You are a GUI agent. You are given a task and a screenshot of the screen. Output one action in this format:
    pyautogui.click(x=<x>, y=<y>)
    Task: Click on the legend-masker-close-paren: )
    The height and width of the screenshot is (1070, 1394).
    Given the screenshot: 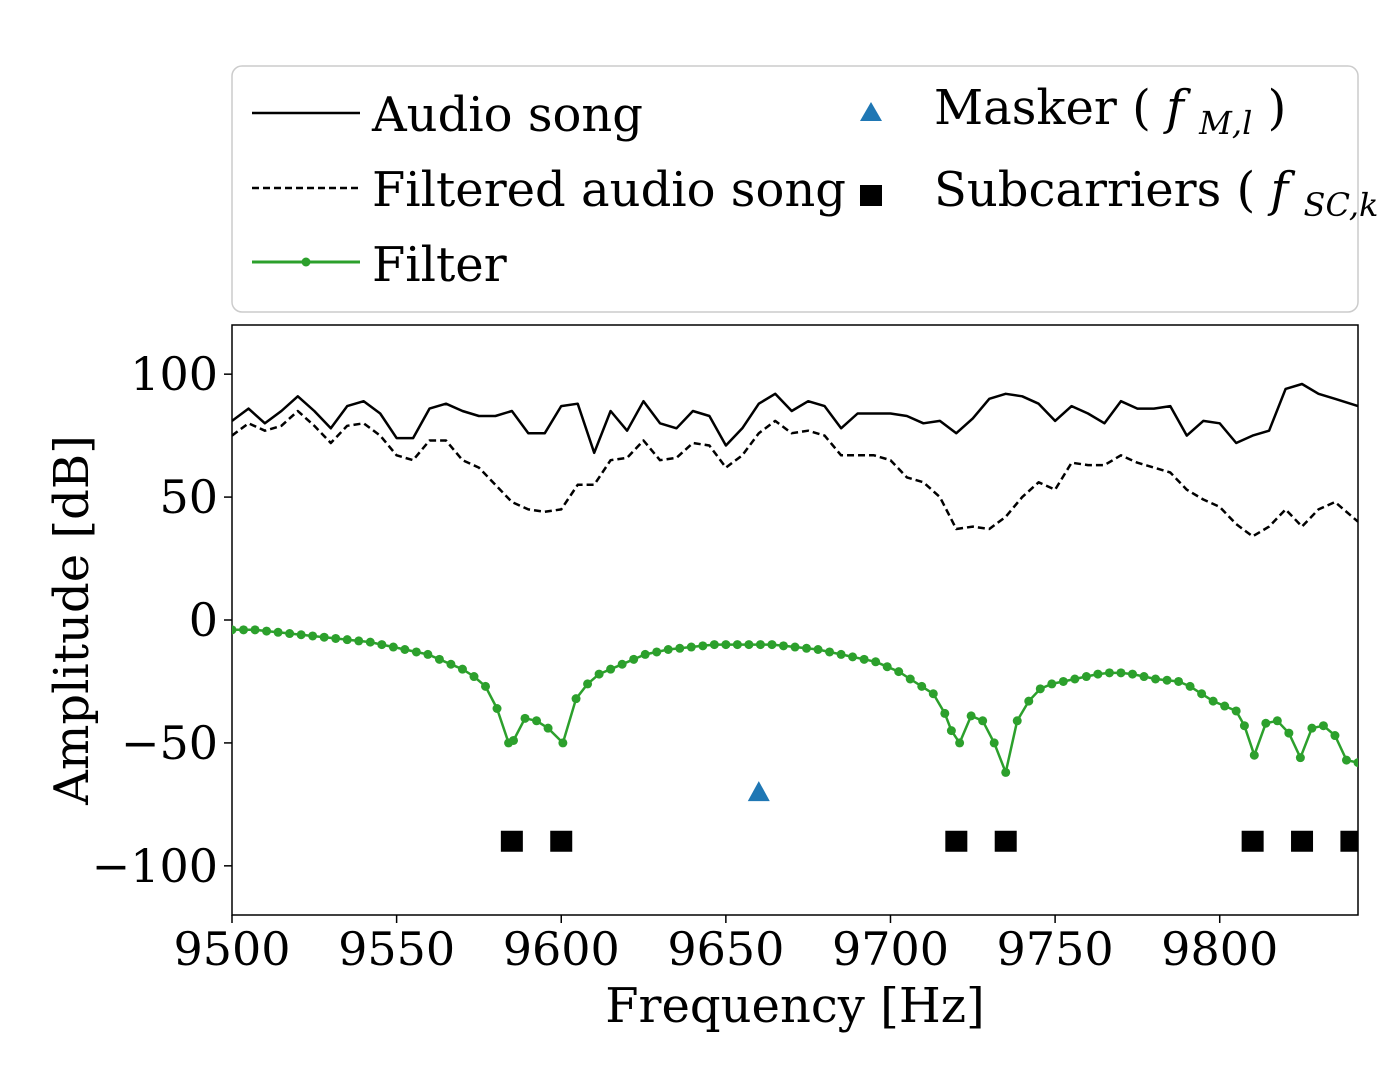 What is the action you would take?
    pyautogui.click(x=1277, y=108)
    